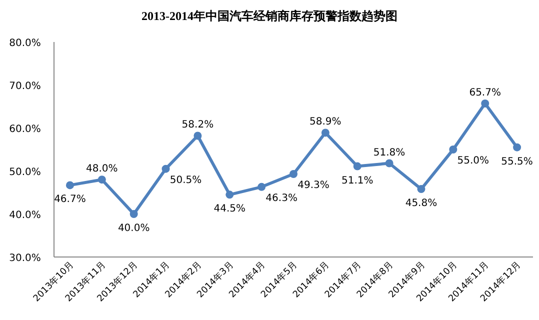  I want to click on chart-title: 2013-2014年中国汽车经销商库存预警指数趋势图, so click(270, 16).